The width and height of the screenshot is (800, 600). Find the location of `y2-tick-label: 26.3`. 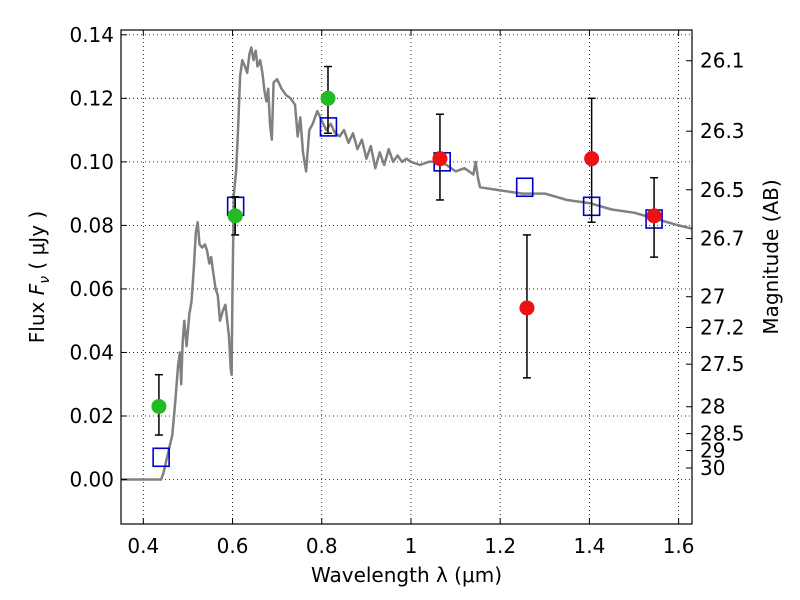

y2-tick-label: 26.3 is located at coordinates (722, 131).